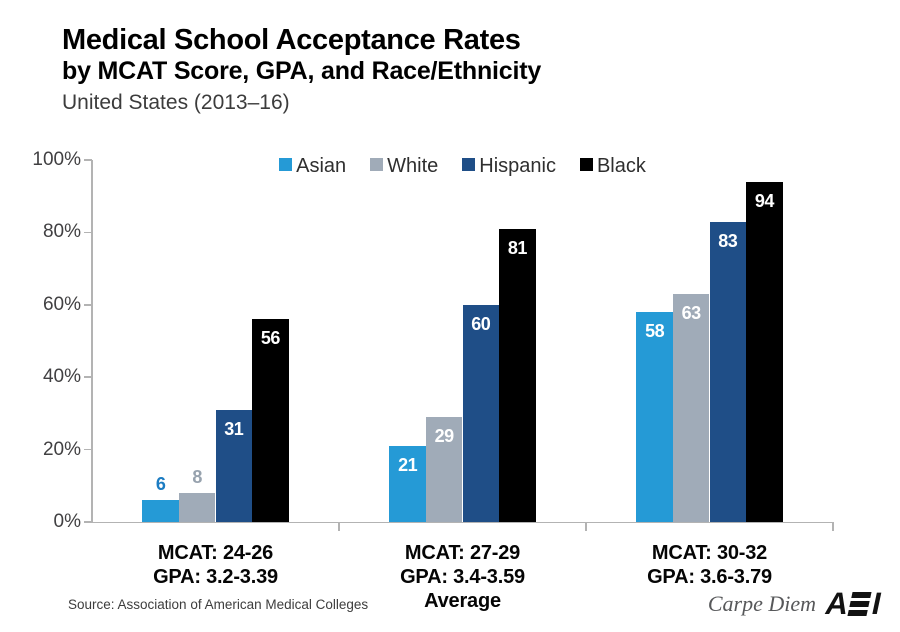  What do you see at coordinates (728, 371) in the screenshot?
I see `bar-hispanic-group3` at bounding box center [728, 371].